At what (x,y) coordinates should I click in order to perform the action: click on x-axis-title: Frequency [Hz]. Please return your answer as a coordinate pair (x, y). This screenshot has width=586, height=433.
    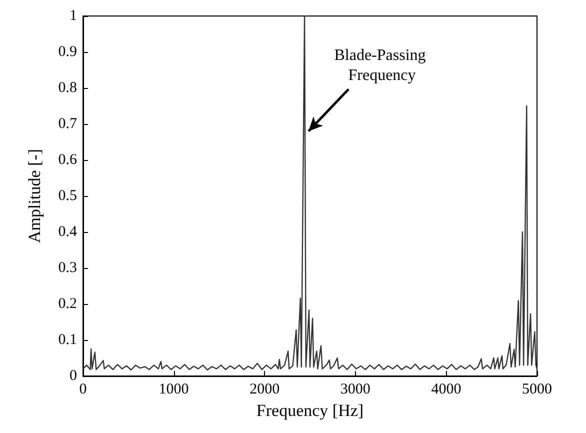
    Looking at the image, I should click on (310, 410).